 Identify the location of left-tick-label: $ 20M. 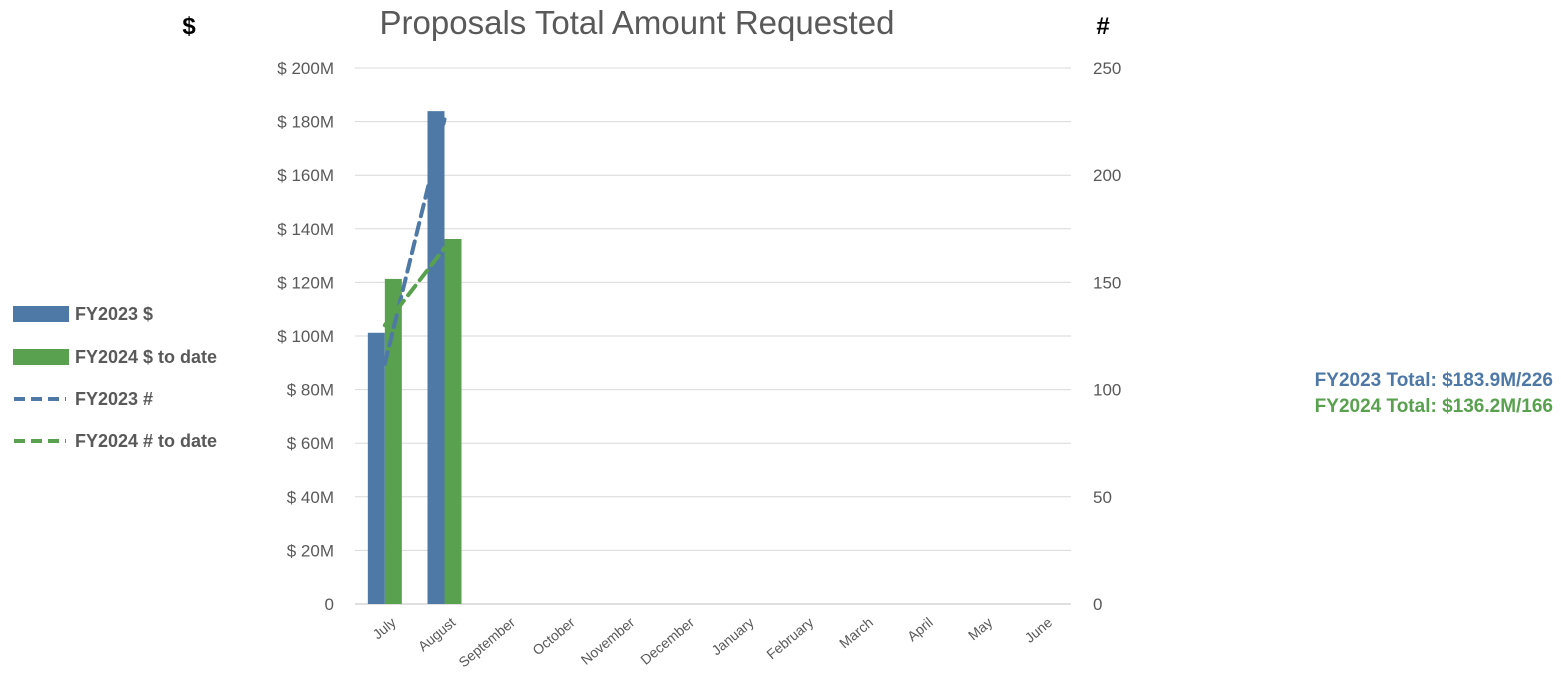
(310, 550).